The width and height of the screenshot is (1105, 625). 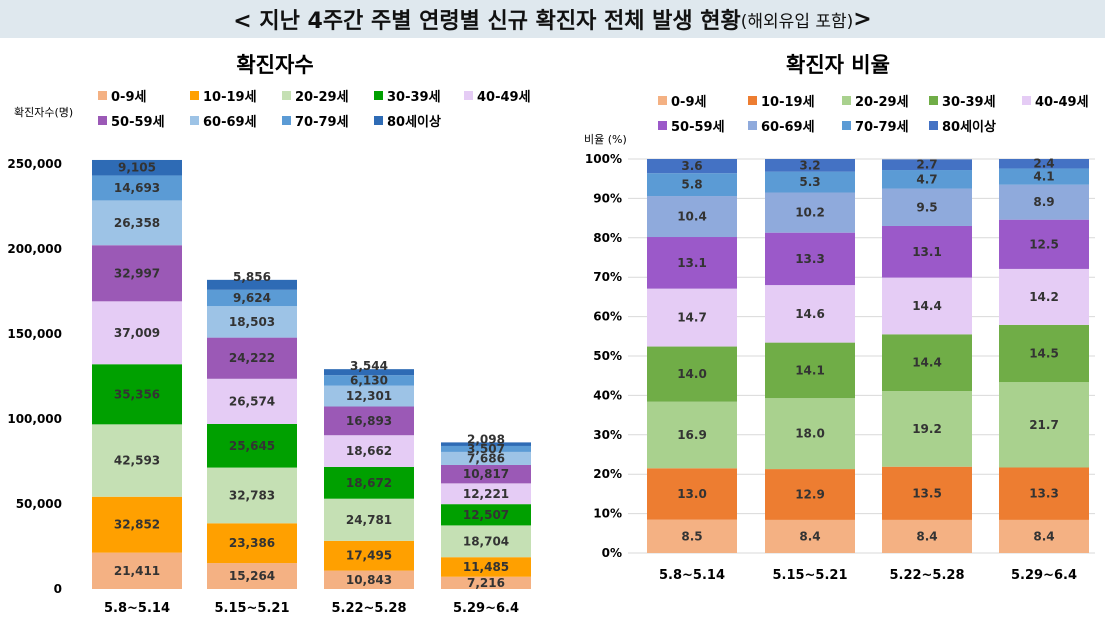 I want to click on count-chart-category-label: 5.22~5.28, so click(x=368, y=608).